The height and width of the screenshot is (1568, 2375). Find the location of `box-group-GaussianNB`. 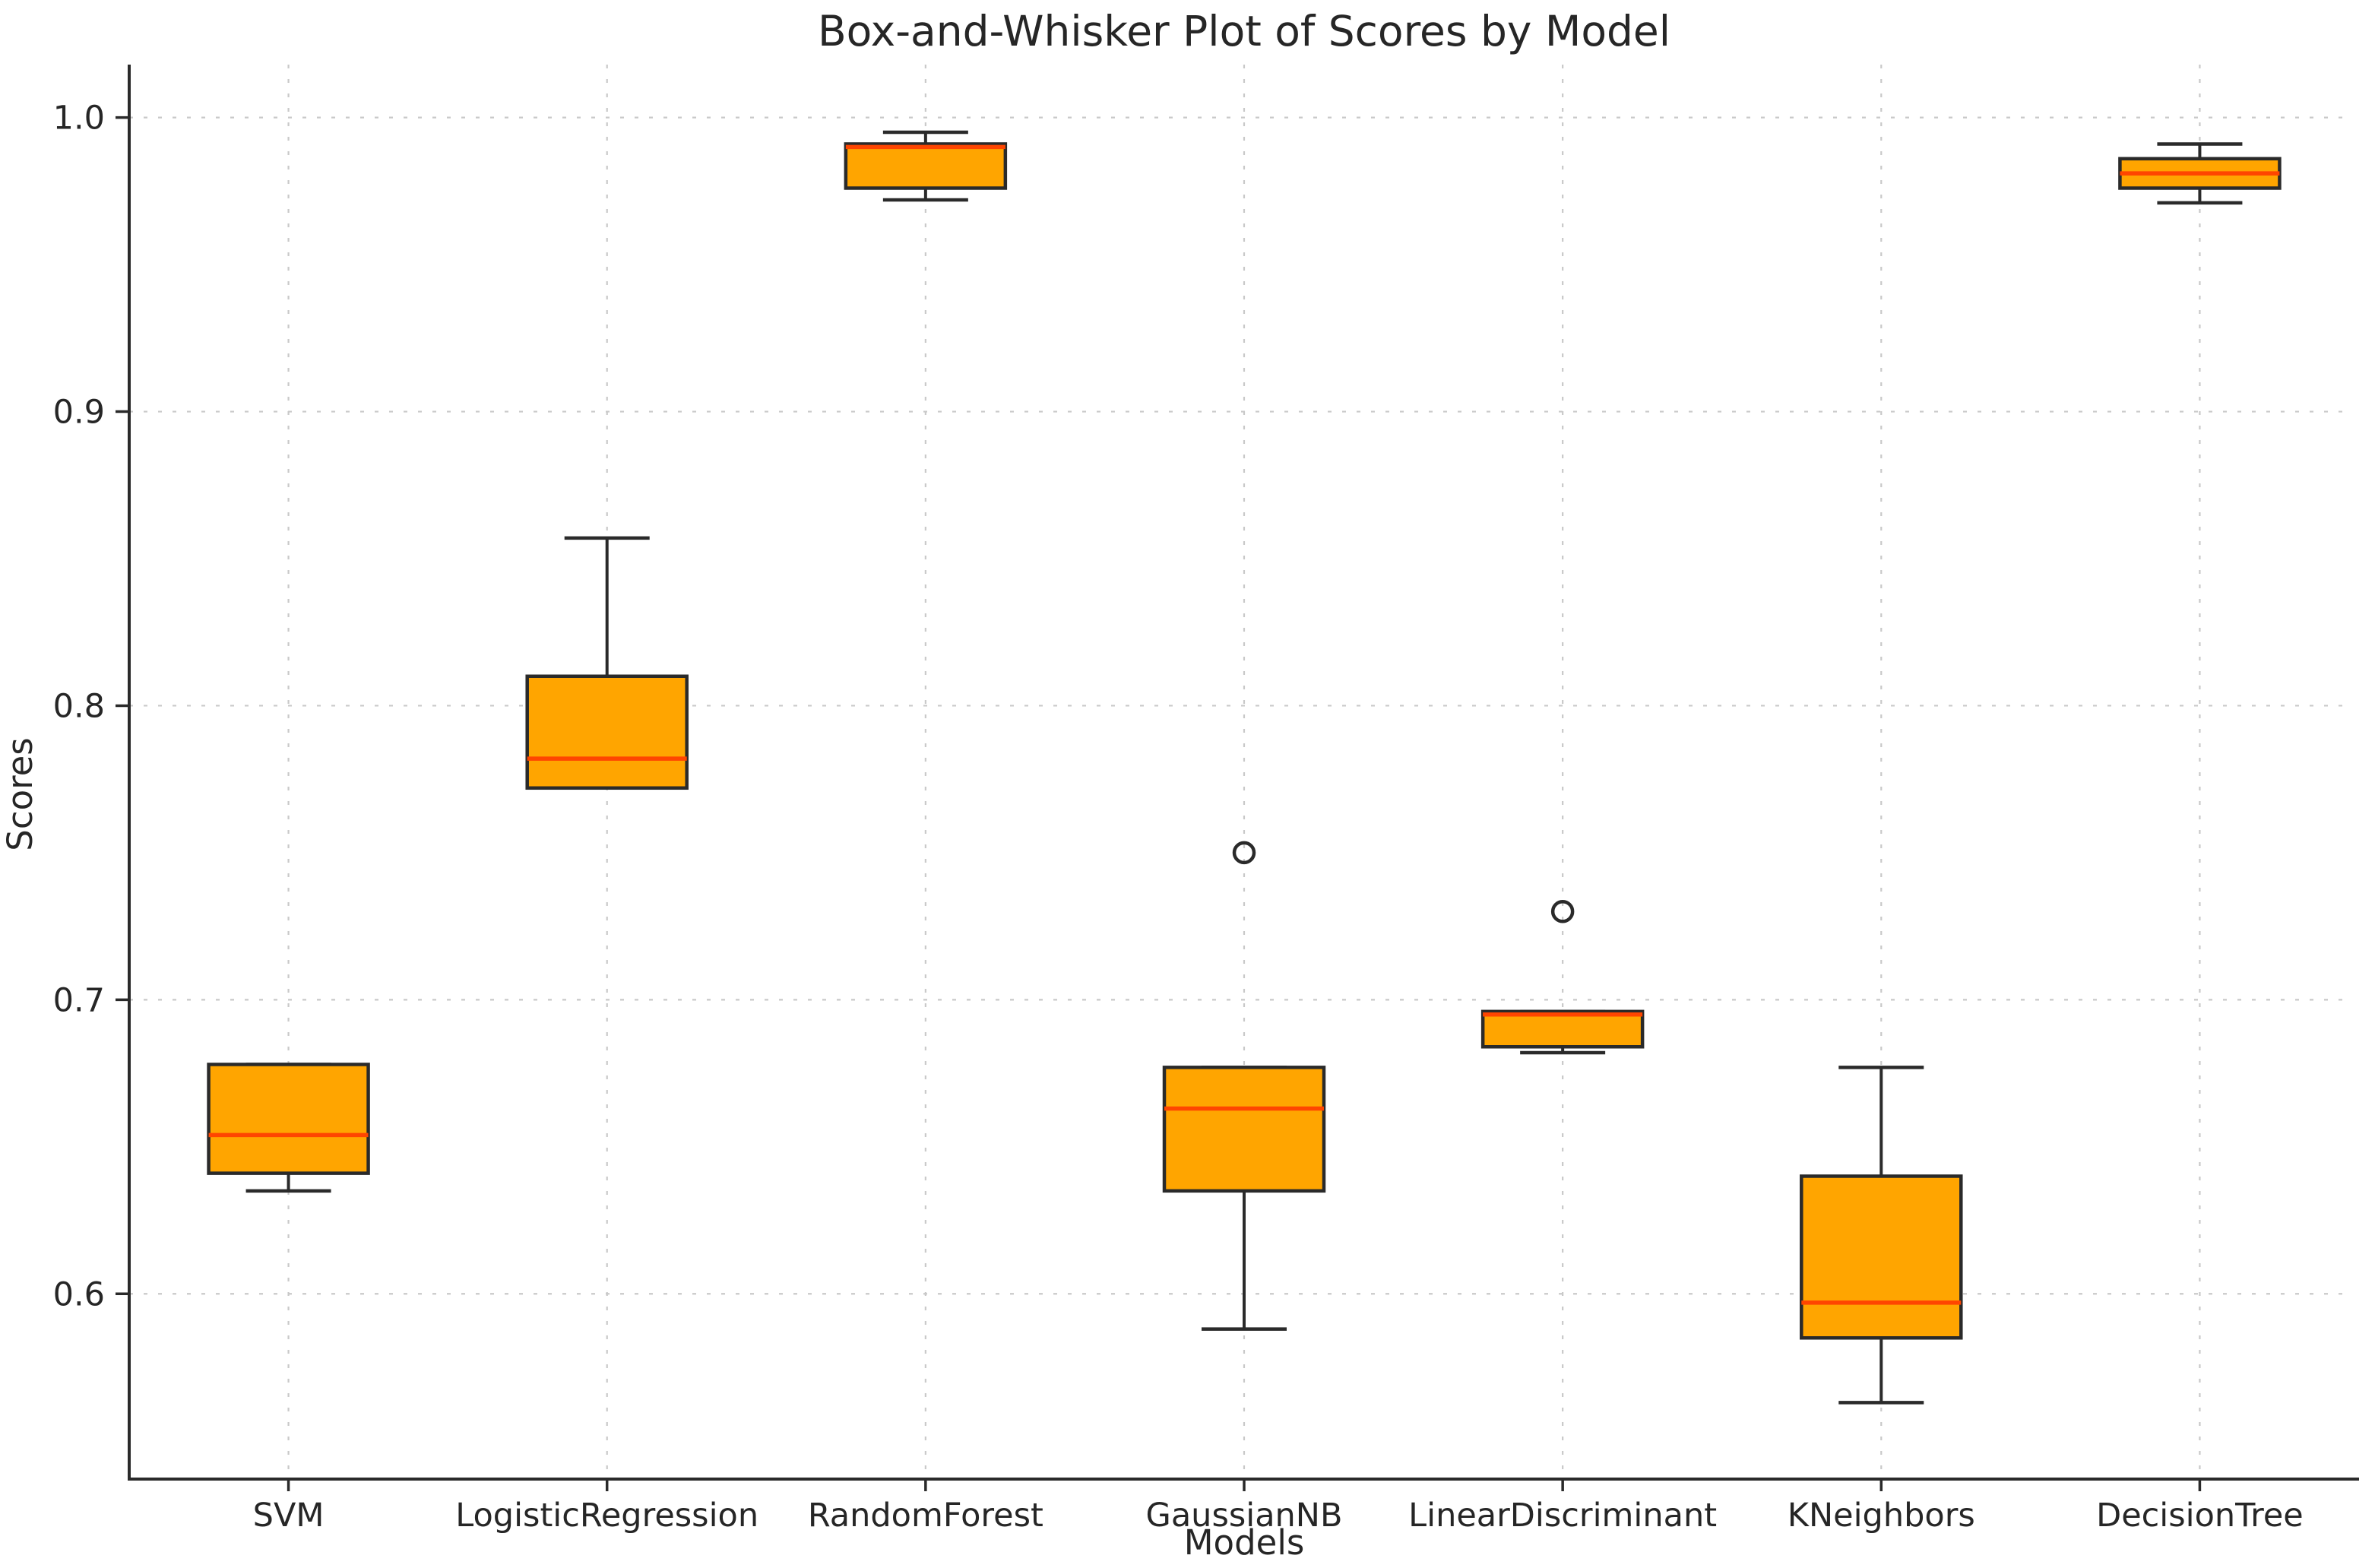

box-group-GaussianNB is located at coordinates (1244, 1086).